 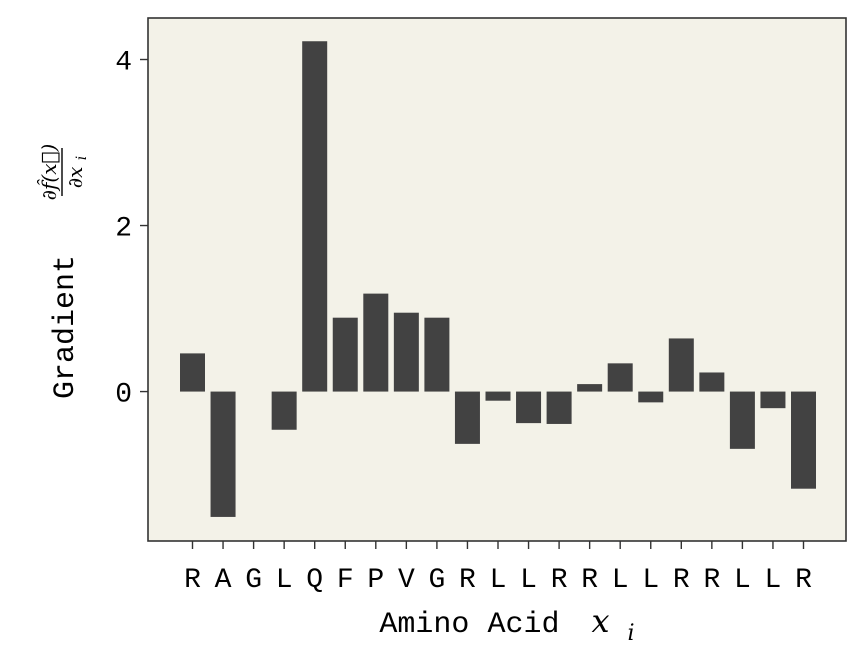 I want to click on y-axis-label-numerator: ∂f̂(x⃗), so click(x=49, y=172).